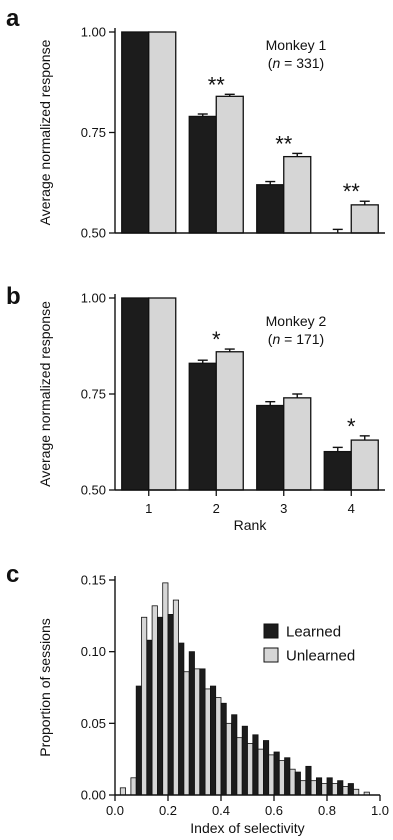 The width and height of the screenshot is (393, 840). Describe the element at coordinates (351, 508) in the screenshot. I see `x-tick-label-b-4: 4` at that location.